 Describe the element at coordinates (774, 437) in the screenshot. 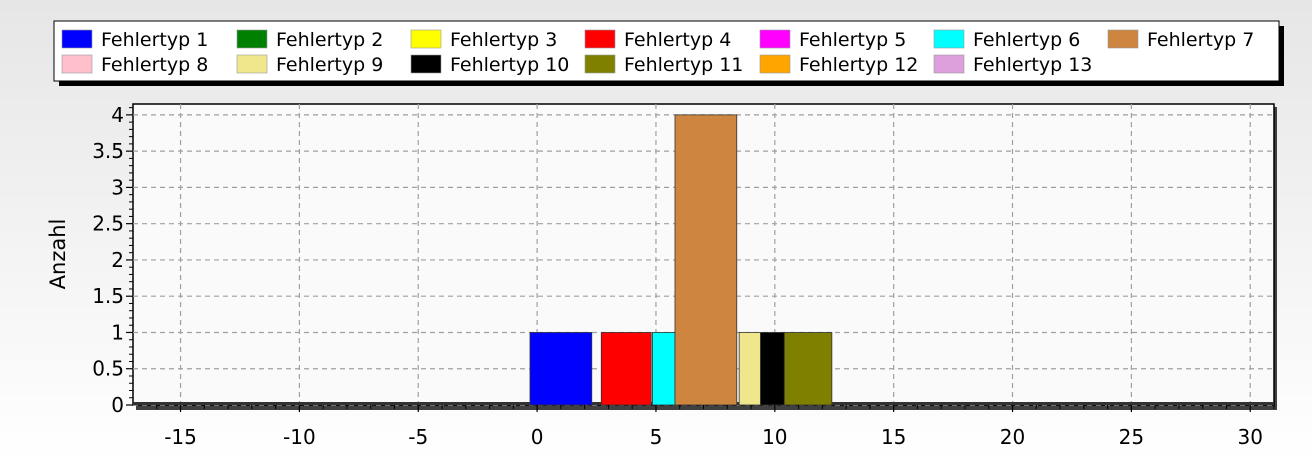

I see `x-tick-label: 10` at that location.